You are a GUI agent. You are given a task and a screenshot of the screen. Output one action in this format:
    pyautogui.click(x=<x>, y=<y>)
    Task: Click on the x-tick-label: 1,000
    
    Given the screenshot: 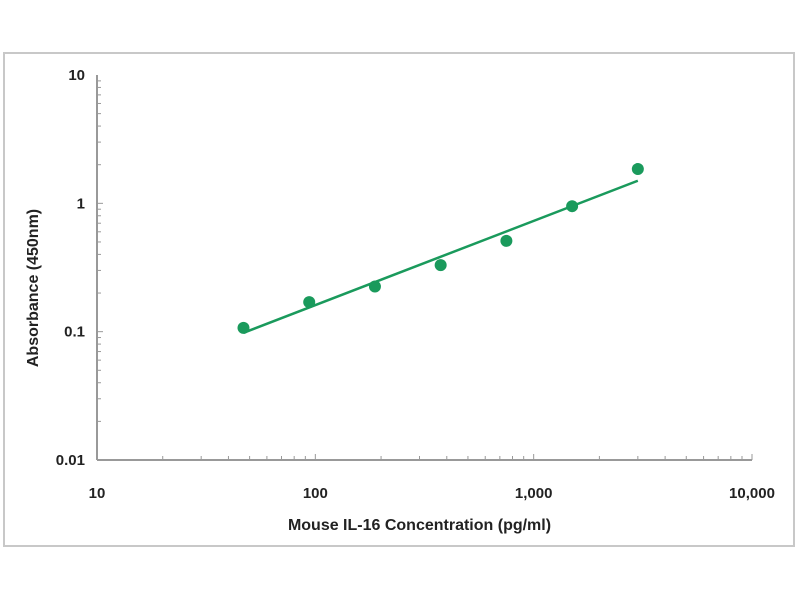 What is the action you would take?
    pyautogui.click(x=534, y=493)
    